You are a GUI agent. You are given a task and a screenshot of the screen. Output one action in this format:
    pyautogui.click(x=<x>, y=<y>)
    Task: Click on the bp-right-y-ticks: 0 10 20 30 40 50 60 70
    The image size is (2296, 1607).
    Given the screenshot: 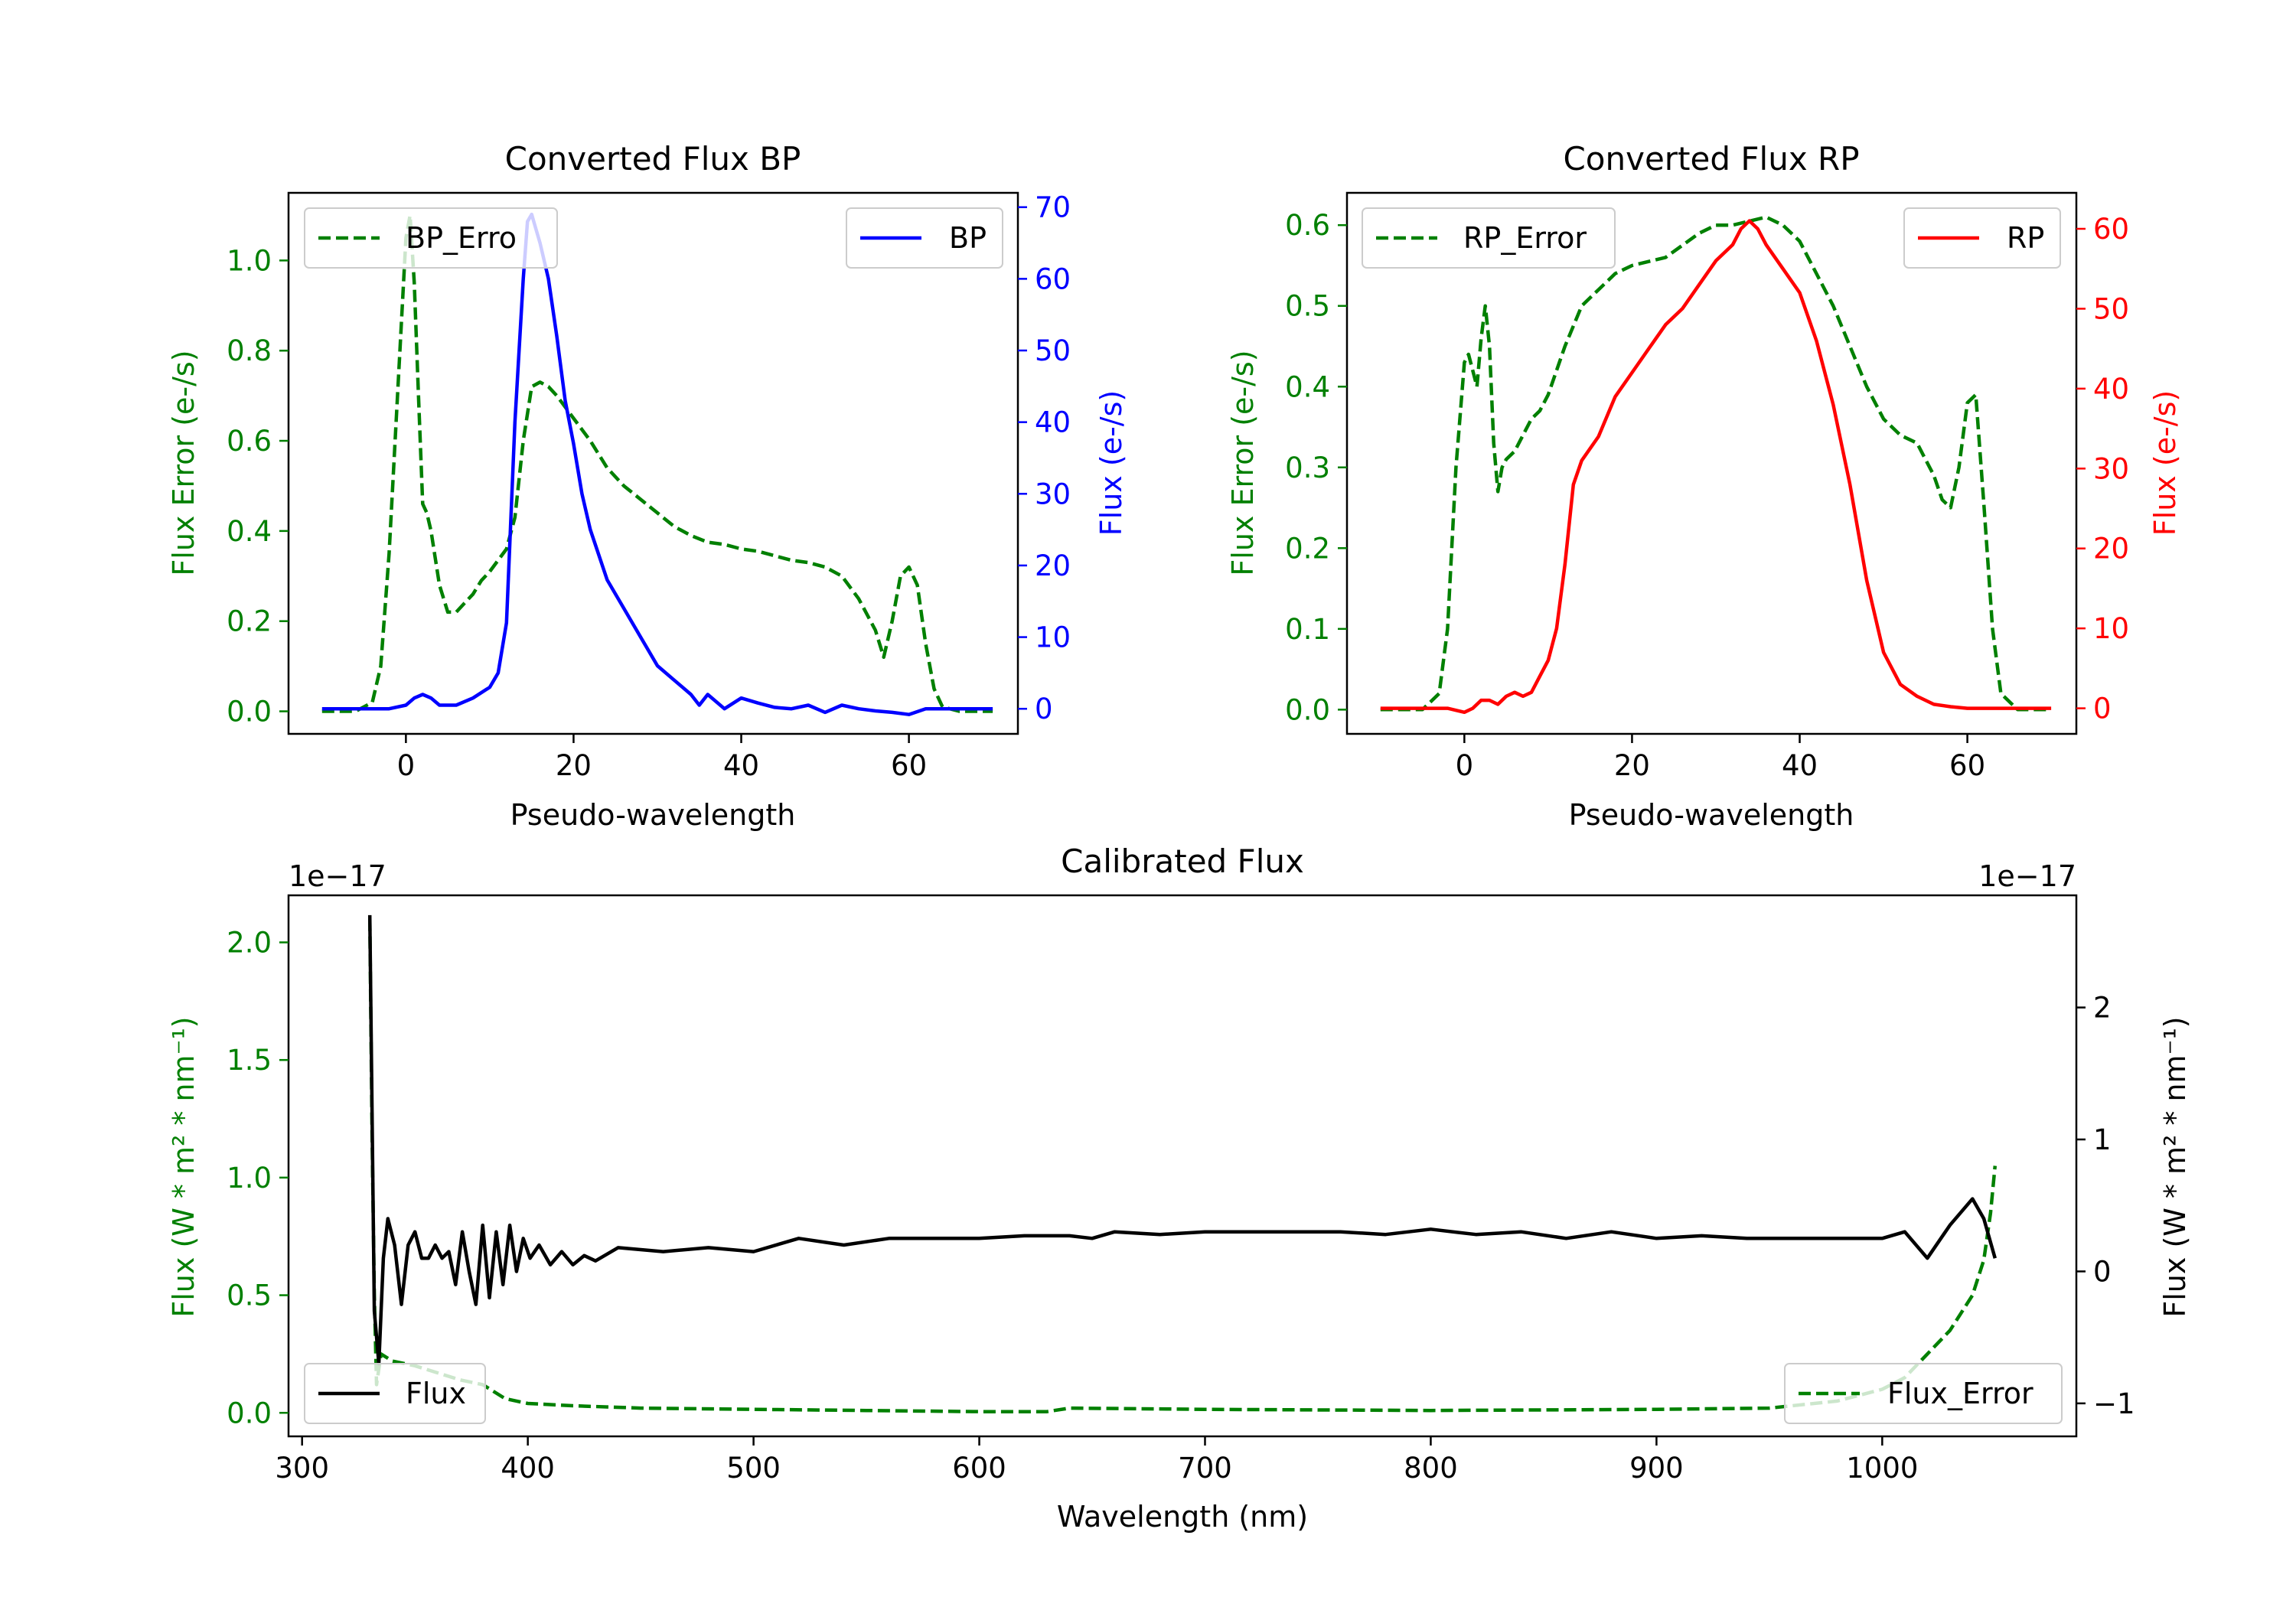 What is the action you would take?
    pyautogui.click(x=1044, y=458)
    